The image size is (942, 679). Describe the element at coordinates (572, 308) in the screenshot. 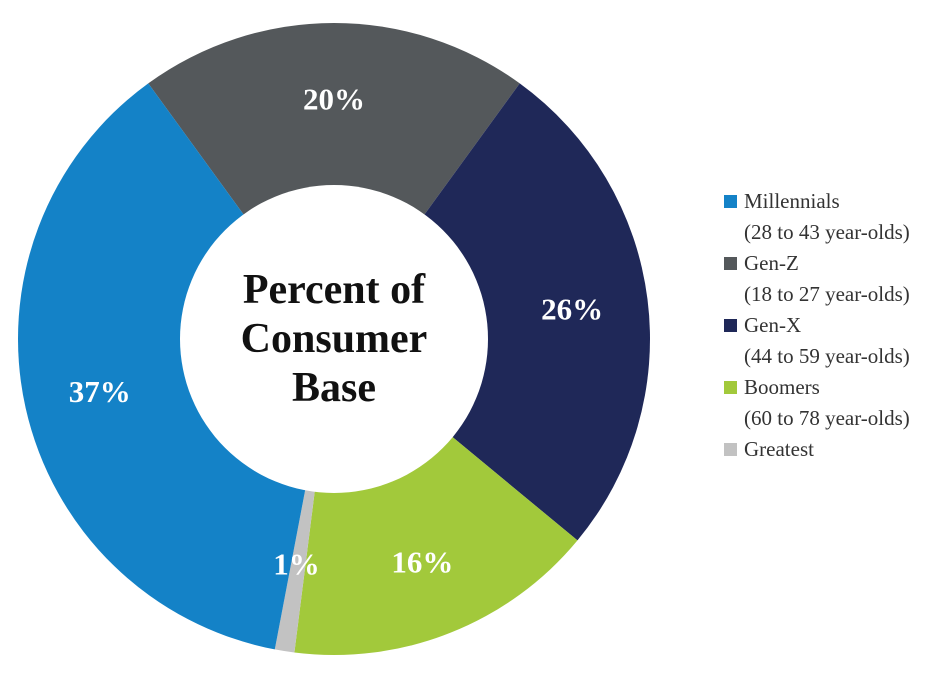

I see `data-label-gen-x: 26%` at that location.